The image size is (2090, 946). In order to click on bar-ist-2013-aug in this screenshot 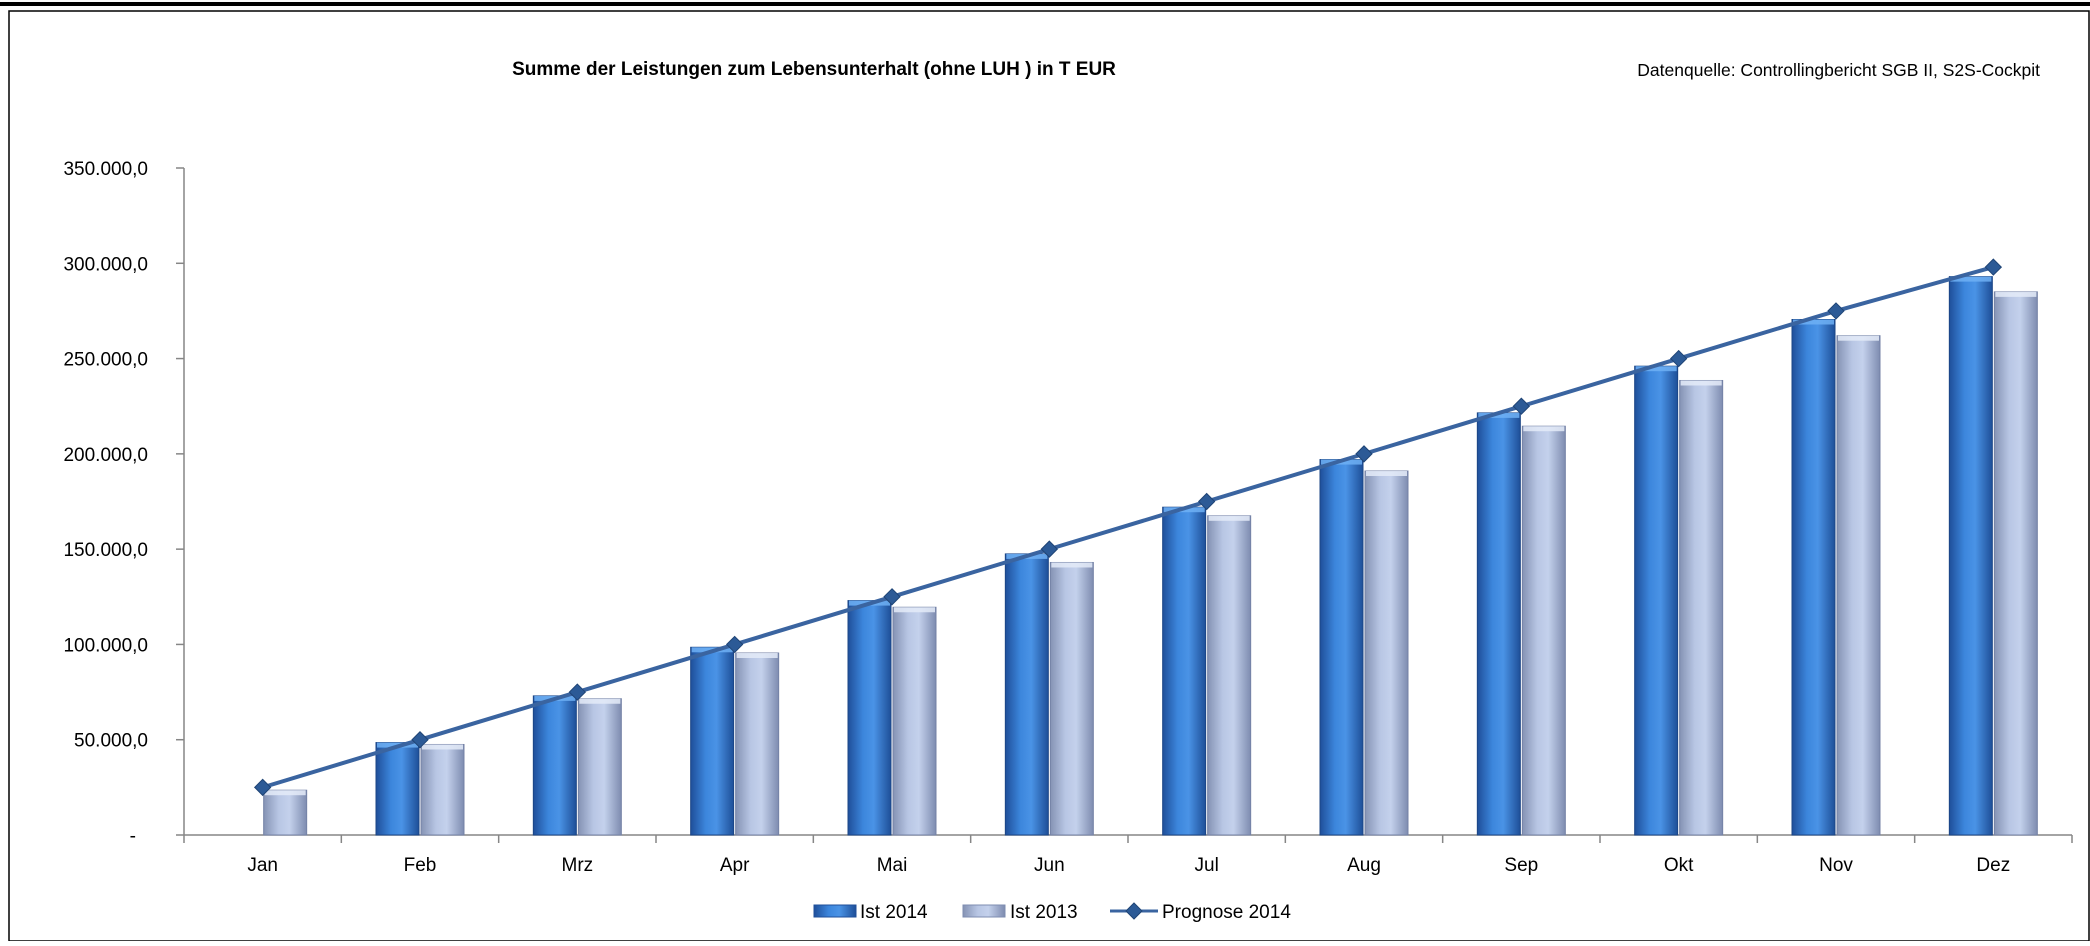, I will do `click(1386, 653)`.